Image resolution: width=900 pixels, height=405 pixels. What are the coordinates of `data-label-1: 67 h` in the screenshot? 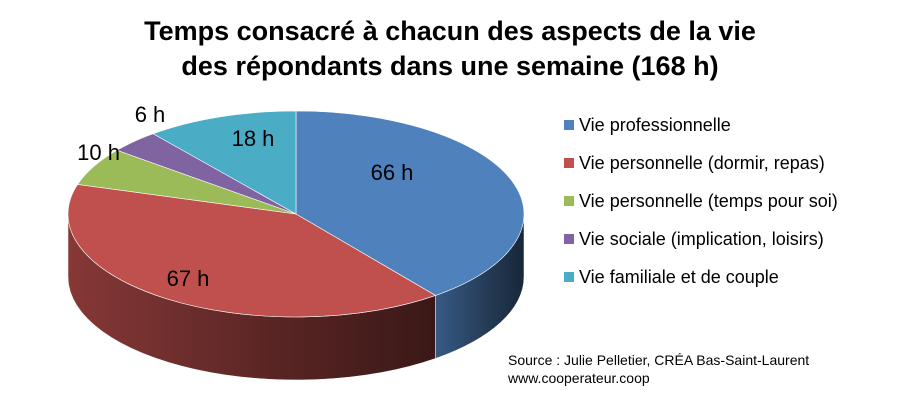 It's located at (188, 278).